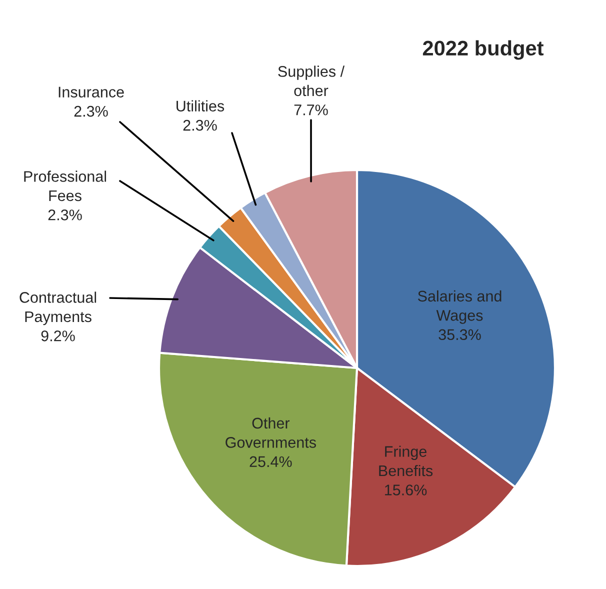  Describe the element at coordinates (58, 309) in the screenshot. I see `slice-label: Contractual Payments` at that location.